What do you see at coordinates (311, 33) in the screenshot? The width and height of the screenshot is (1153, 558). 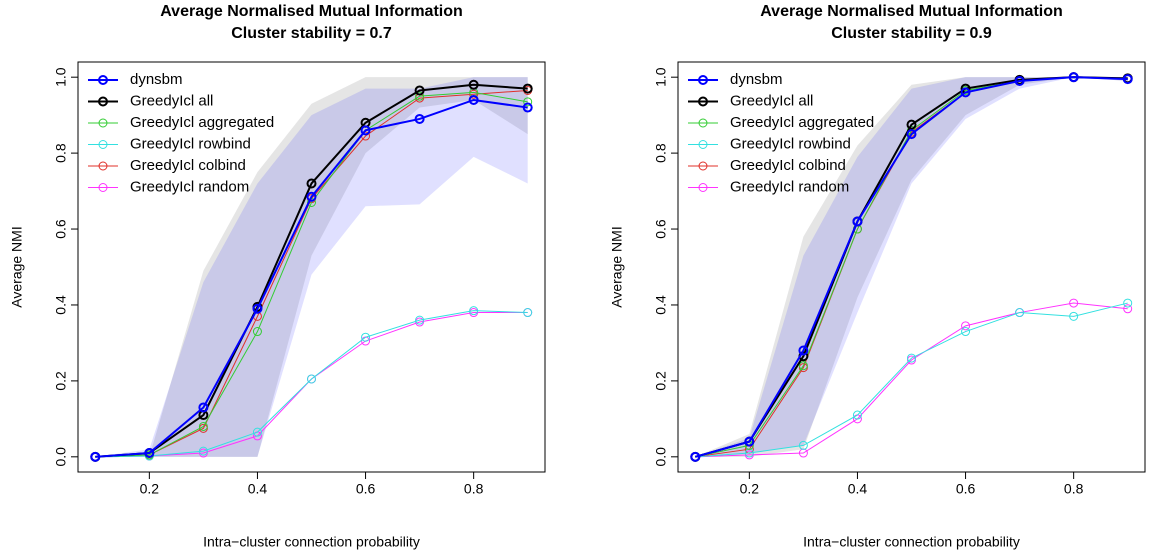 I see `chart-subtitle: Cluster stability = 0.7` at bounding box center [311, 33].